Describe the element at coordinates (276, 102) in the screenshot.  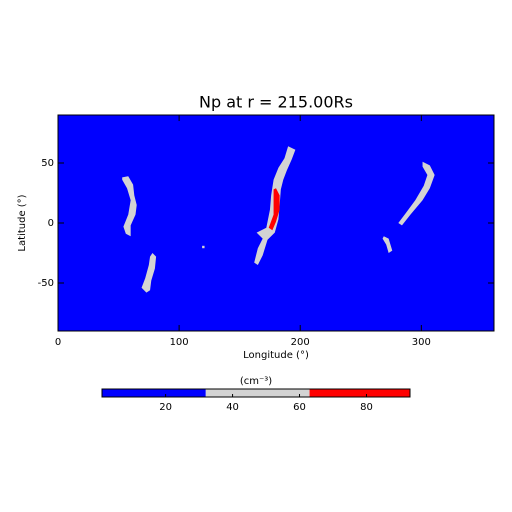
I see `chart-title: Np at r = 215.00Rs` at that location.